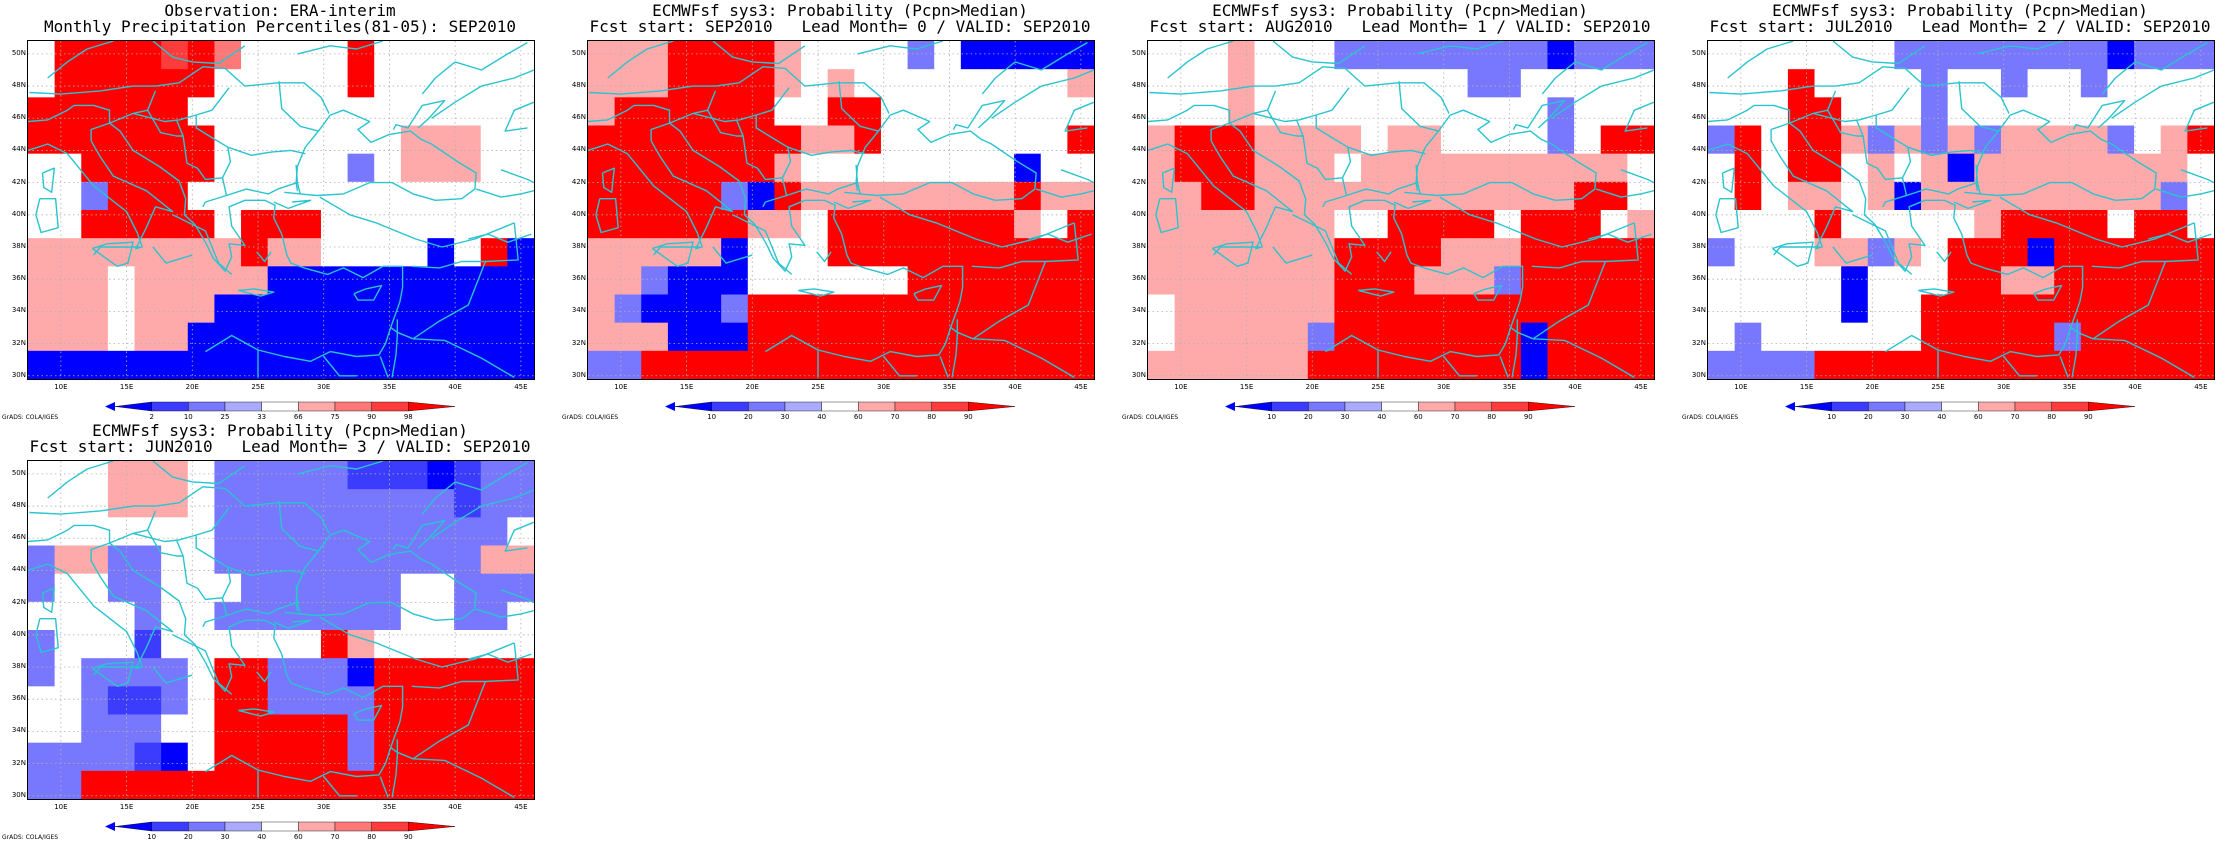 The image size is (2240, 841). I want to click on colorbar-label: 60, so click(1978, 417).